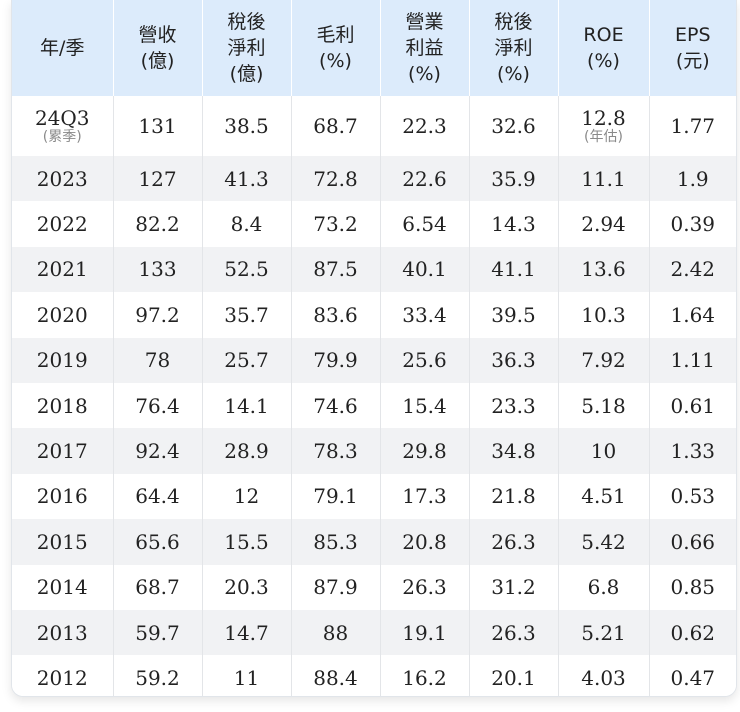 This screenshot has width=740, height=712. What do you see at coordinates (603, 269) in the screenshot?
I see `cell-roe: 13.6` at bounding box center [603, 269].